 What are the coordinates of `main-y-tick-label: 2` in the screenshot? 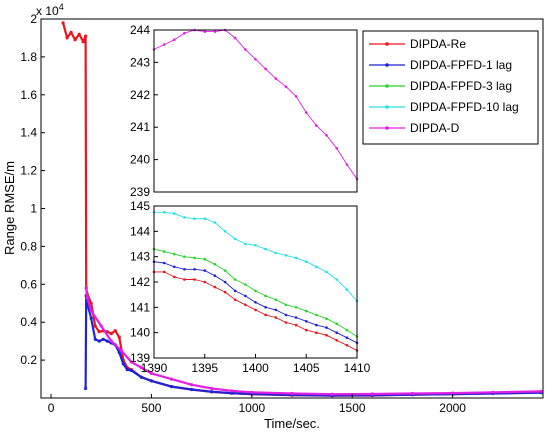 It's located at (33, 19).